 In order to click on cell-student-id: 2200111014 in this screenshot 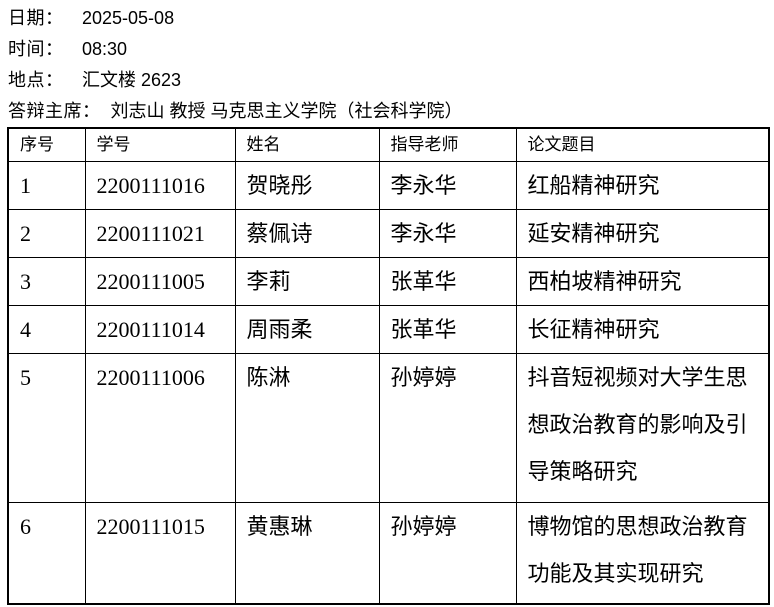, I will do `click(160, 329)`.